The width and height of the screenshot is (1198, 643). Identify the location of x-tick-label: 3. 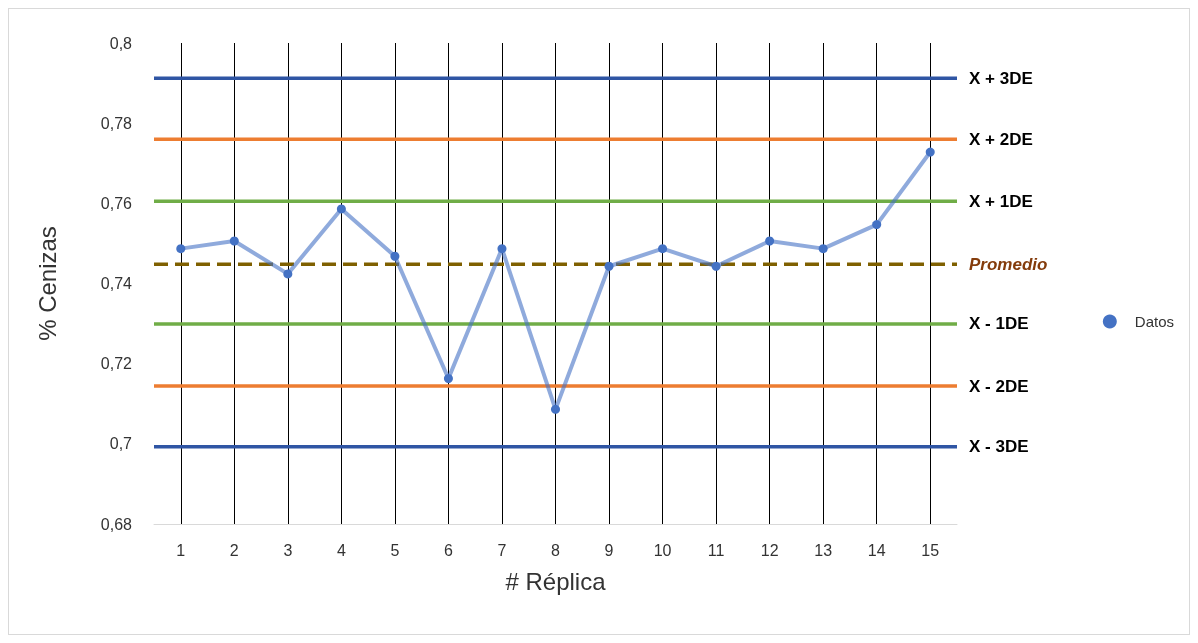
(288, 550).